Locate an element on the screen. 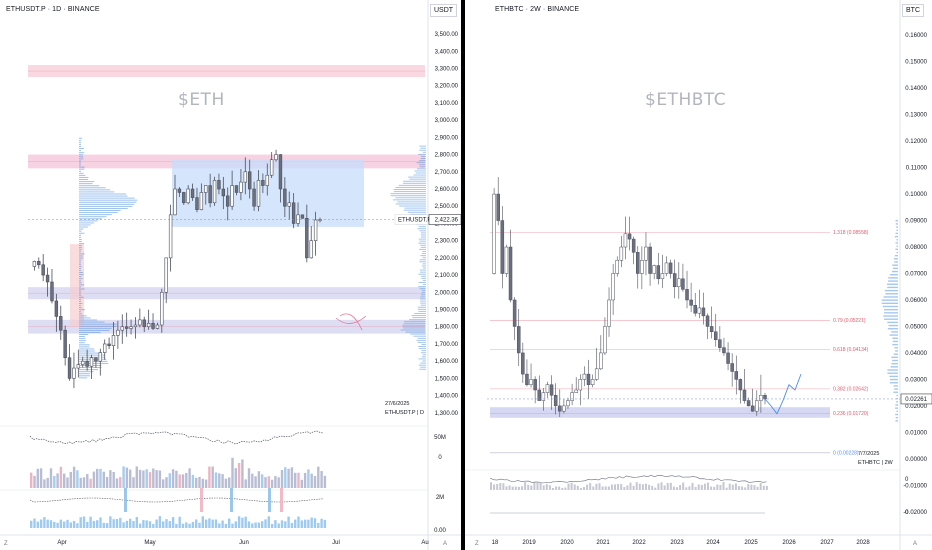  price-tick-label: 1,600.00 is located at coordinates (447, 362).